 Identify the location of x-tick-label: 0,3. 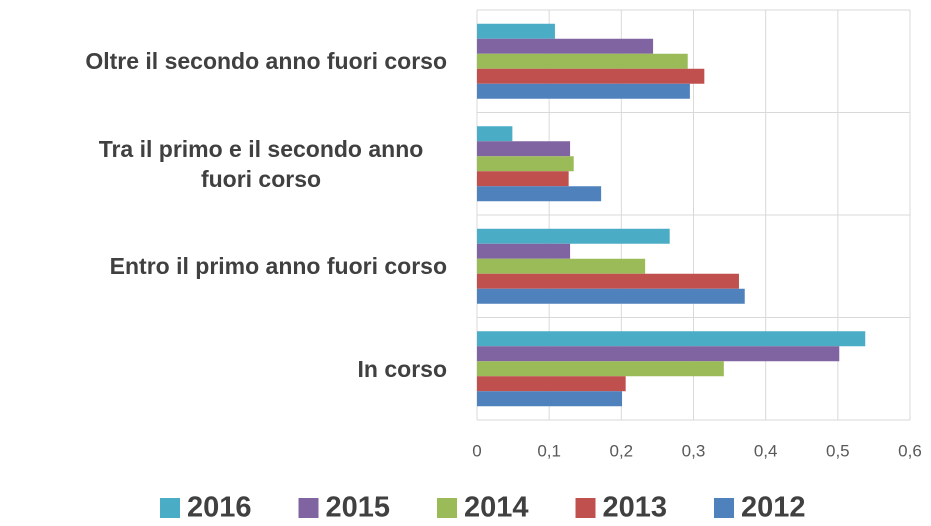
(694, 450).